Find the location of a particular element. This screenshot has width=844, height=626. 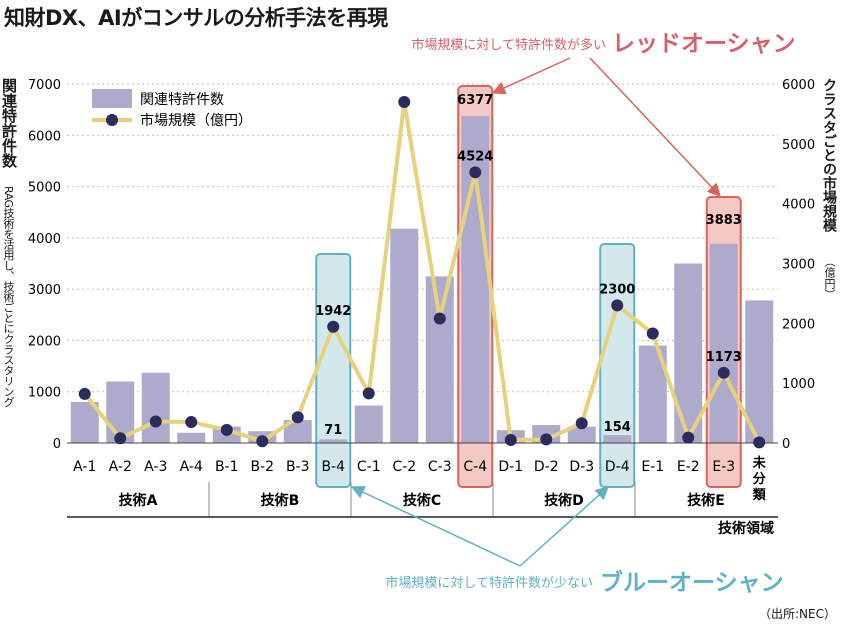

blue-ocean-label: ブルーオーシャン is located at coordinates (692, 582).